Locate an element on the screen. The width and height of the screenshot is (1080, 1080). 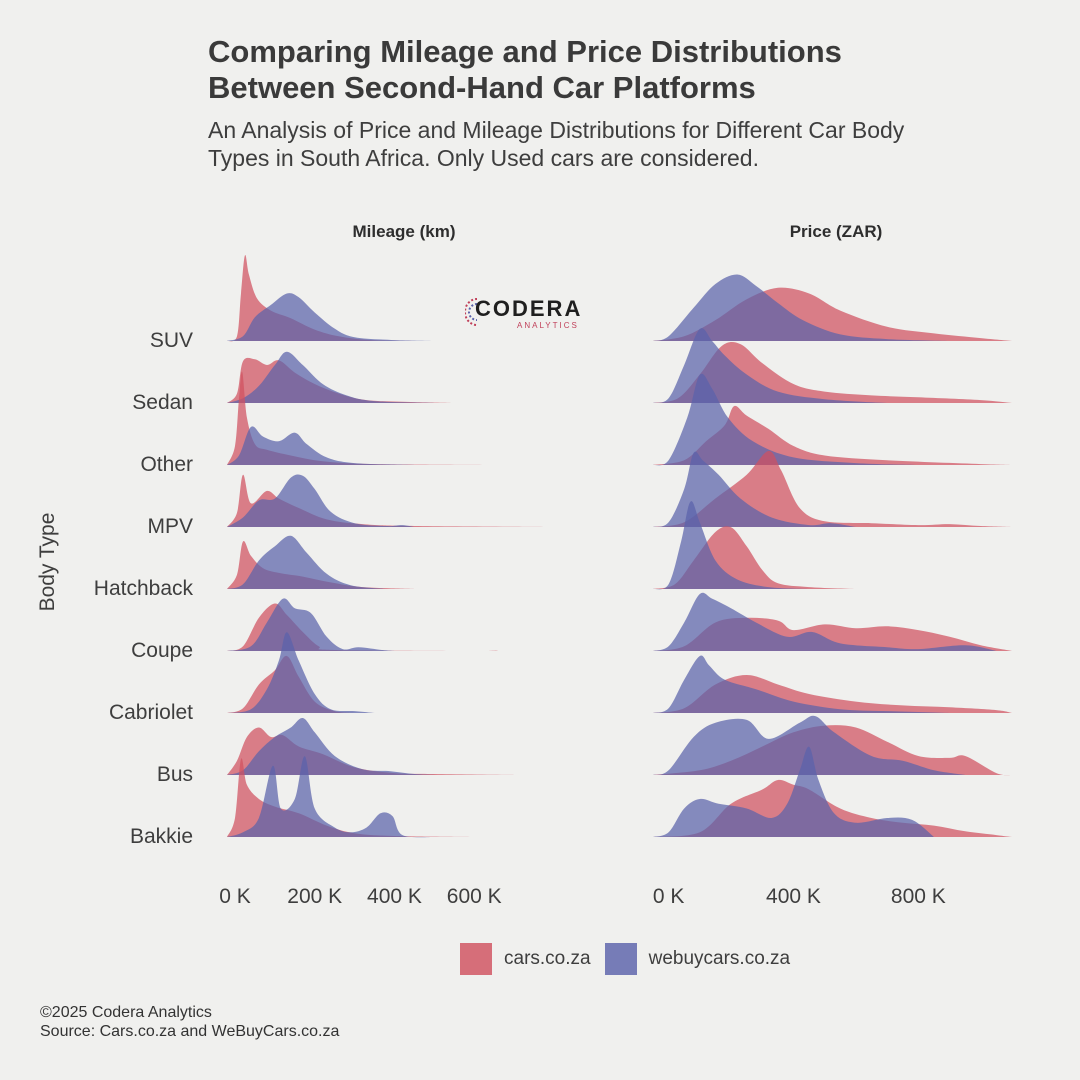
ridge-mileage-bakkie-webuy is located at coordinates (331, 797).